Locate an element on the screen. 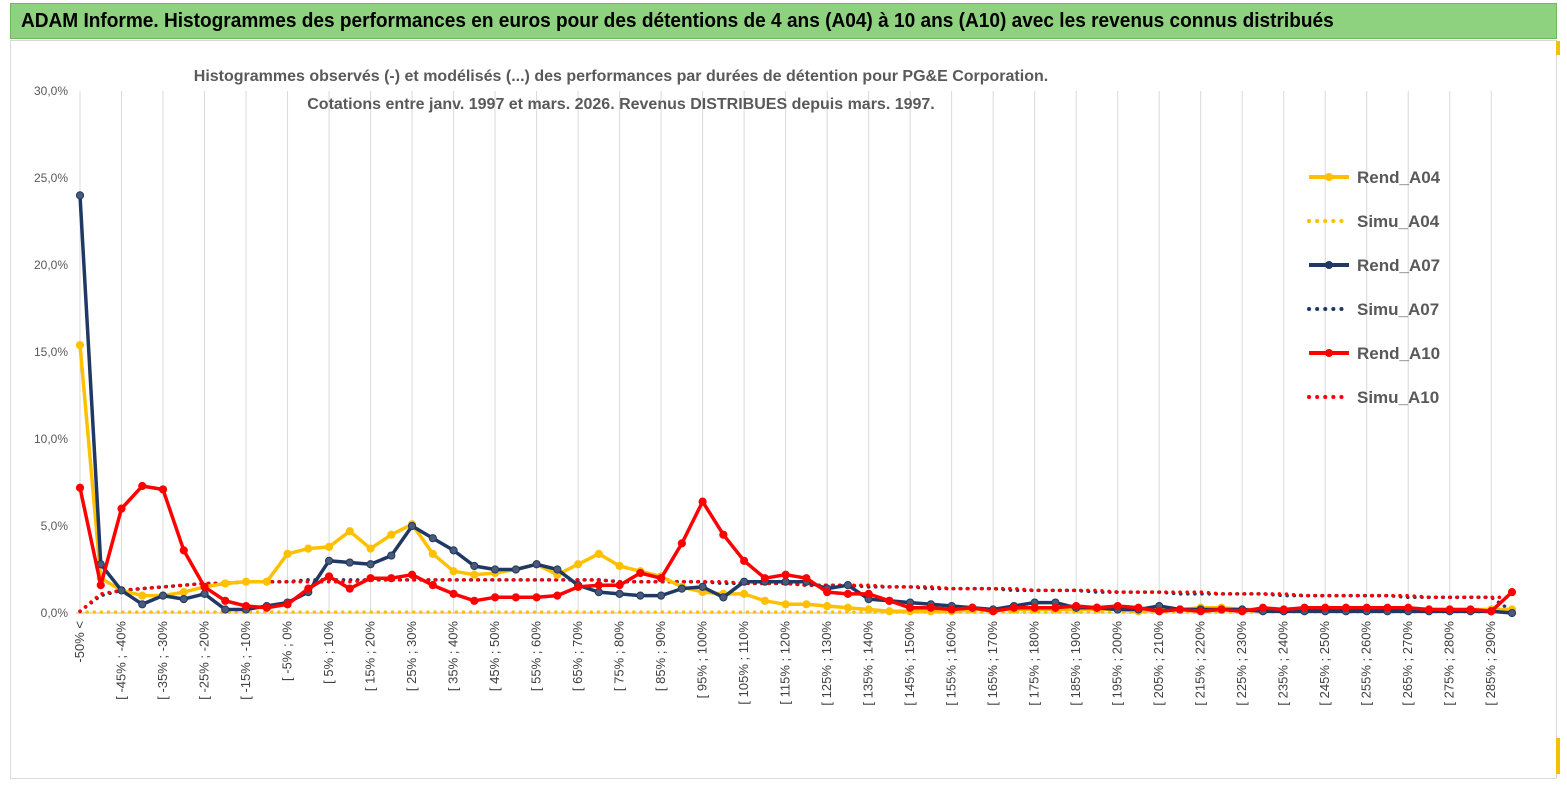  x-tick-label: [ 55% ; 60% is located at coordinates (536, 656).